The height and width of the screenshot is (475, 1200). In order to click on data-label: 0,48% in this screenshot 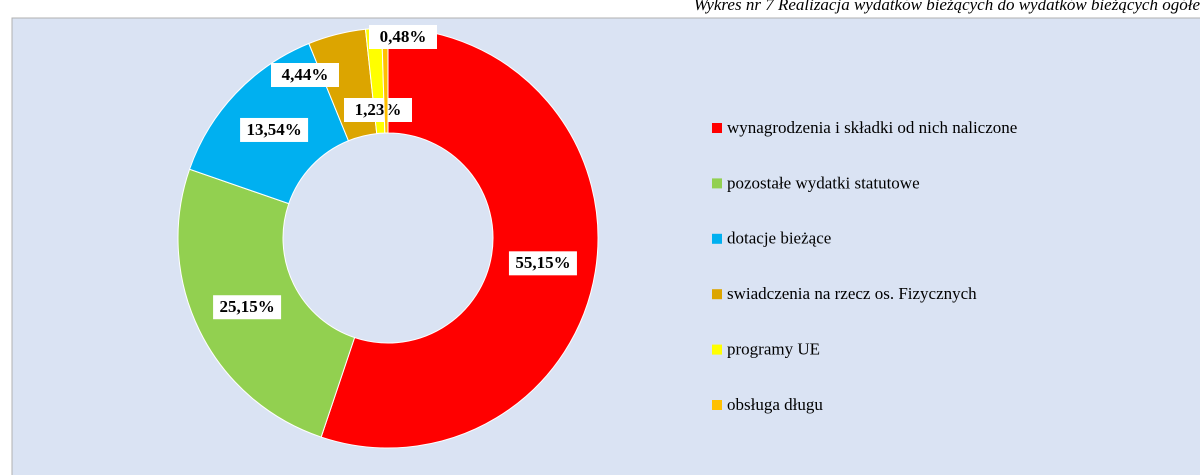, I will do `click(403, 36)`.